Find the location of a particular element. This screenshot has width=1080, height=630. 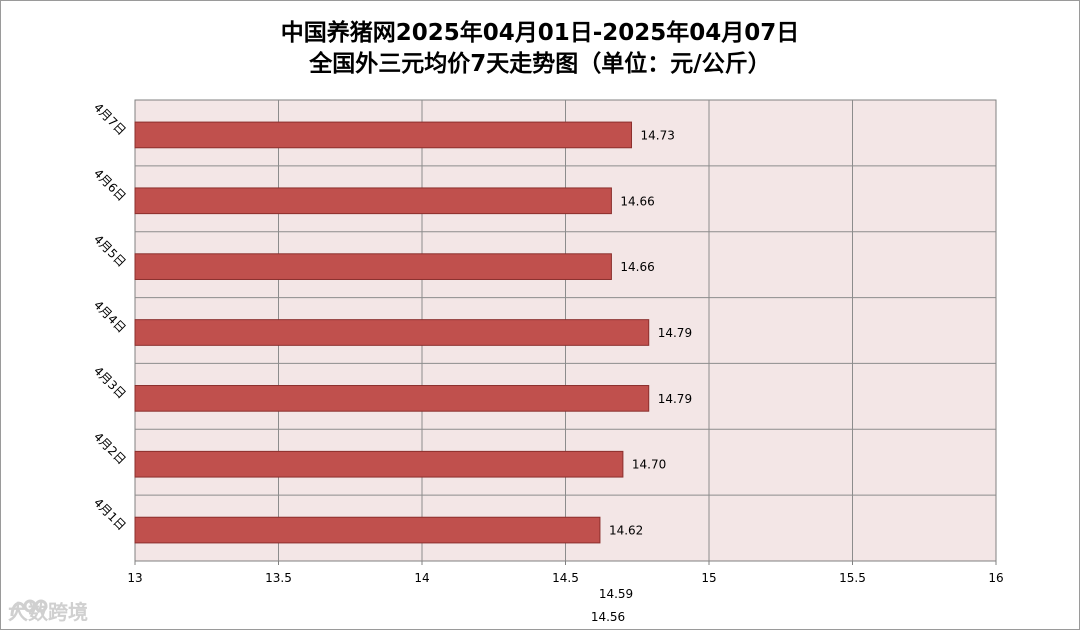

chart-title-line1: 中国养猪网2025年04月01日-2025年04月07日 is located at coordinates (540, 33).